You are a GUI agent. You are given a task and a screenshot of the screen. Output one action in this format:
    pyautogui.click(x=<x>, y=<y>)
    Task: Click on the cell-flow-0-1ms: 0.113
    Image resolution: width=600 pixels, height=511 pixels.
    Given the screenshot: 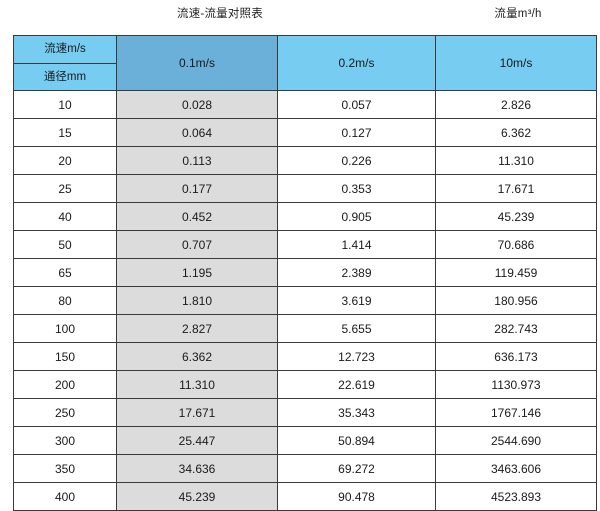 What is the action you would take?
    pyautogui.click(x=197, y=160)
    